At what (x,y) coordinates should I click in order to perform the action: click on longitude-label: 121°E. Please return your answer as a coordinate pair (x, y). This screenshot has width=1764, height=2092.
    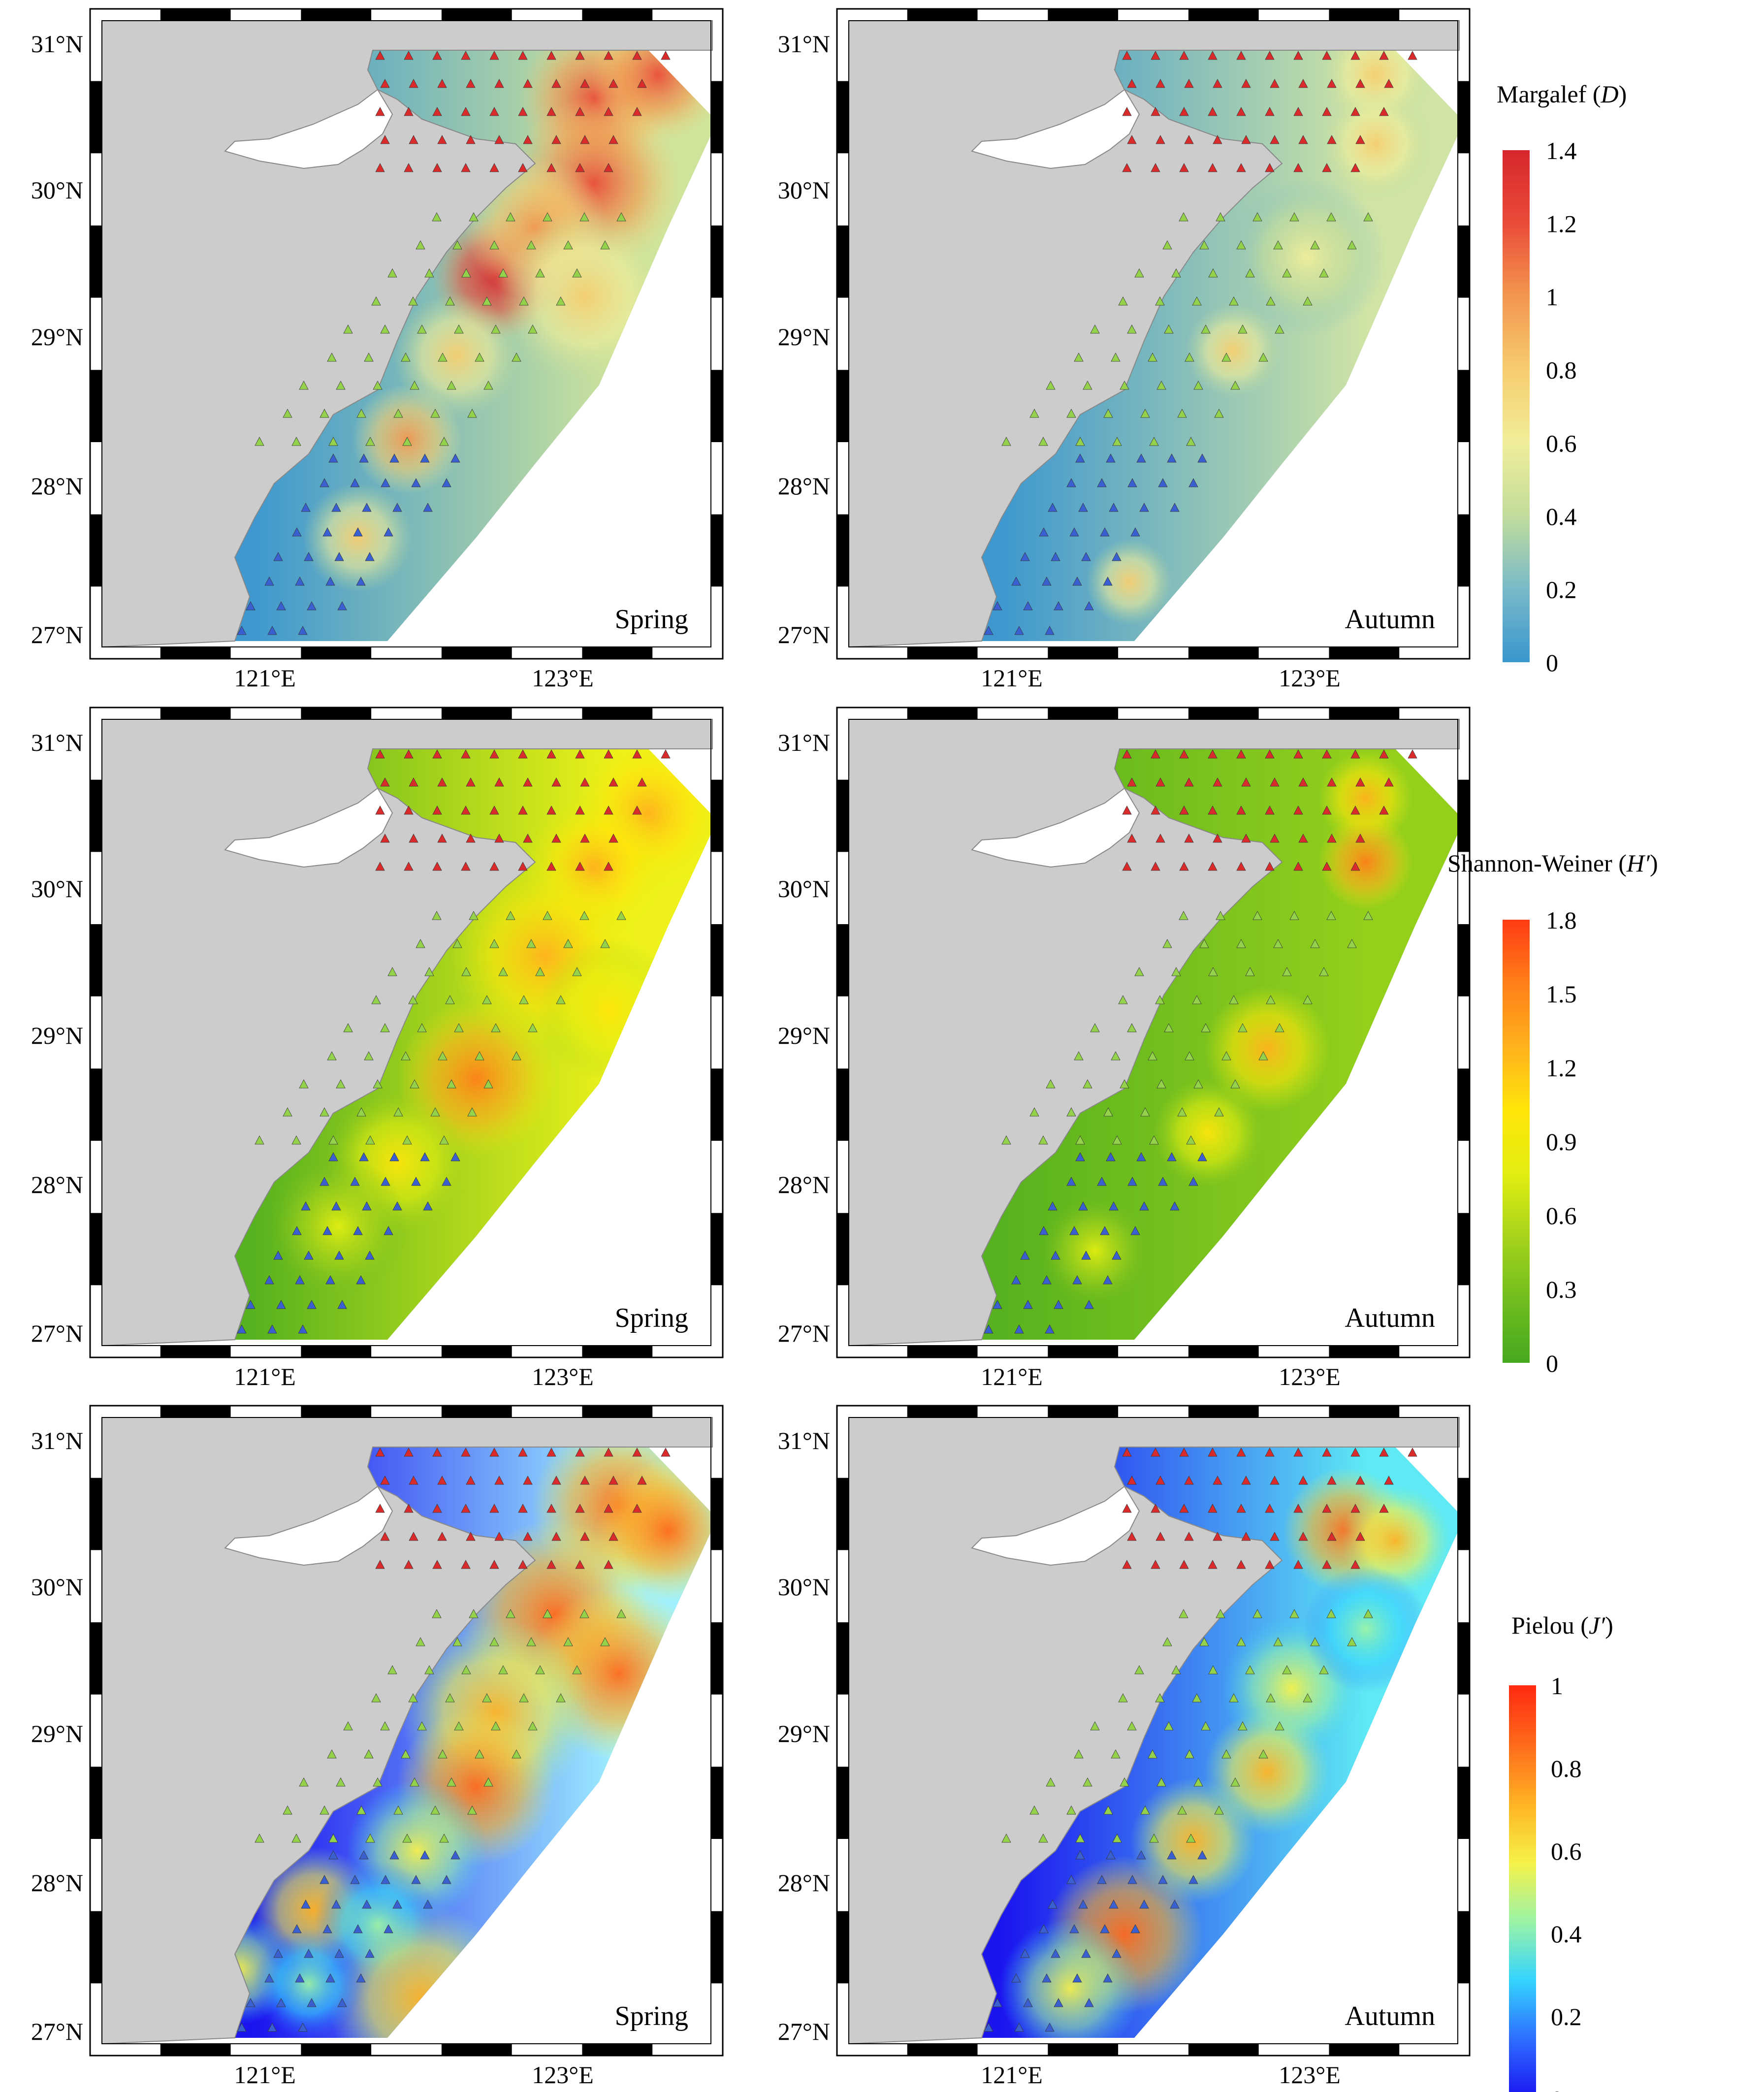
    Looking at the image, I should click on (265, 2075).